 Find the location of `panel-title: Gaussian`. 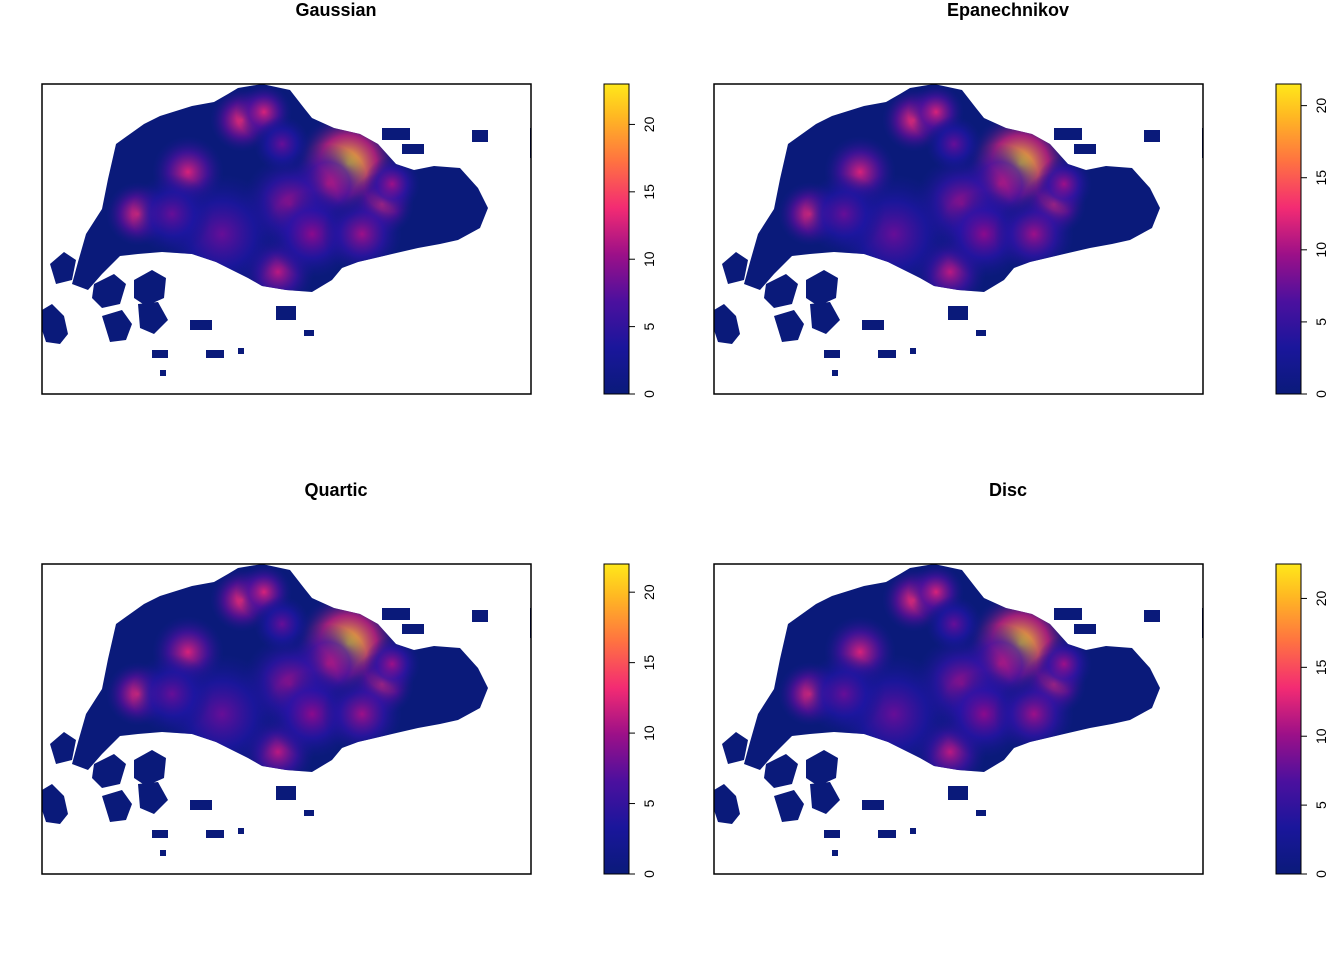

panel-title: Gaussian is located at coordinates (336, 10).